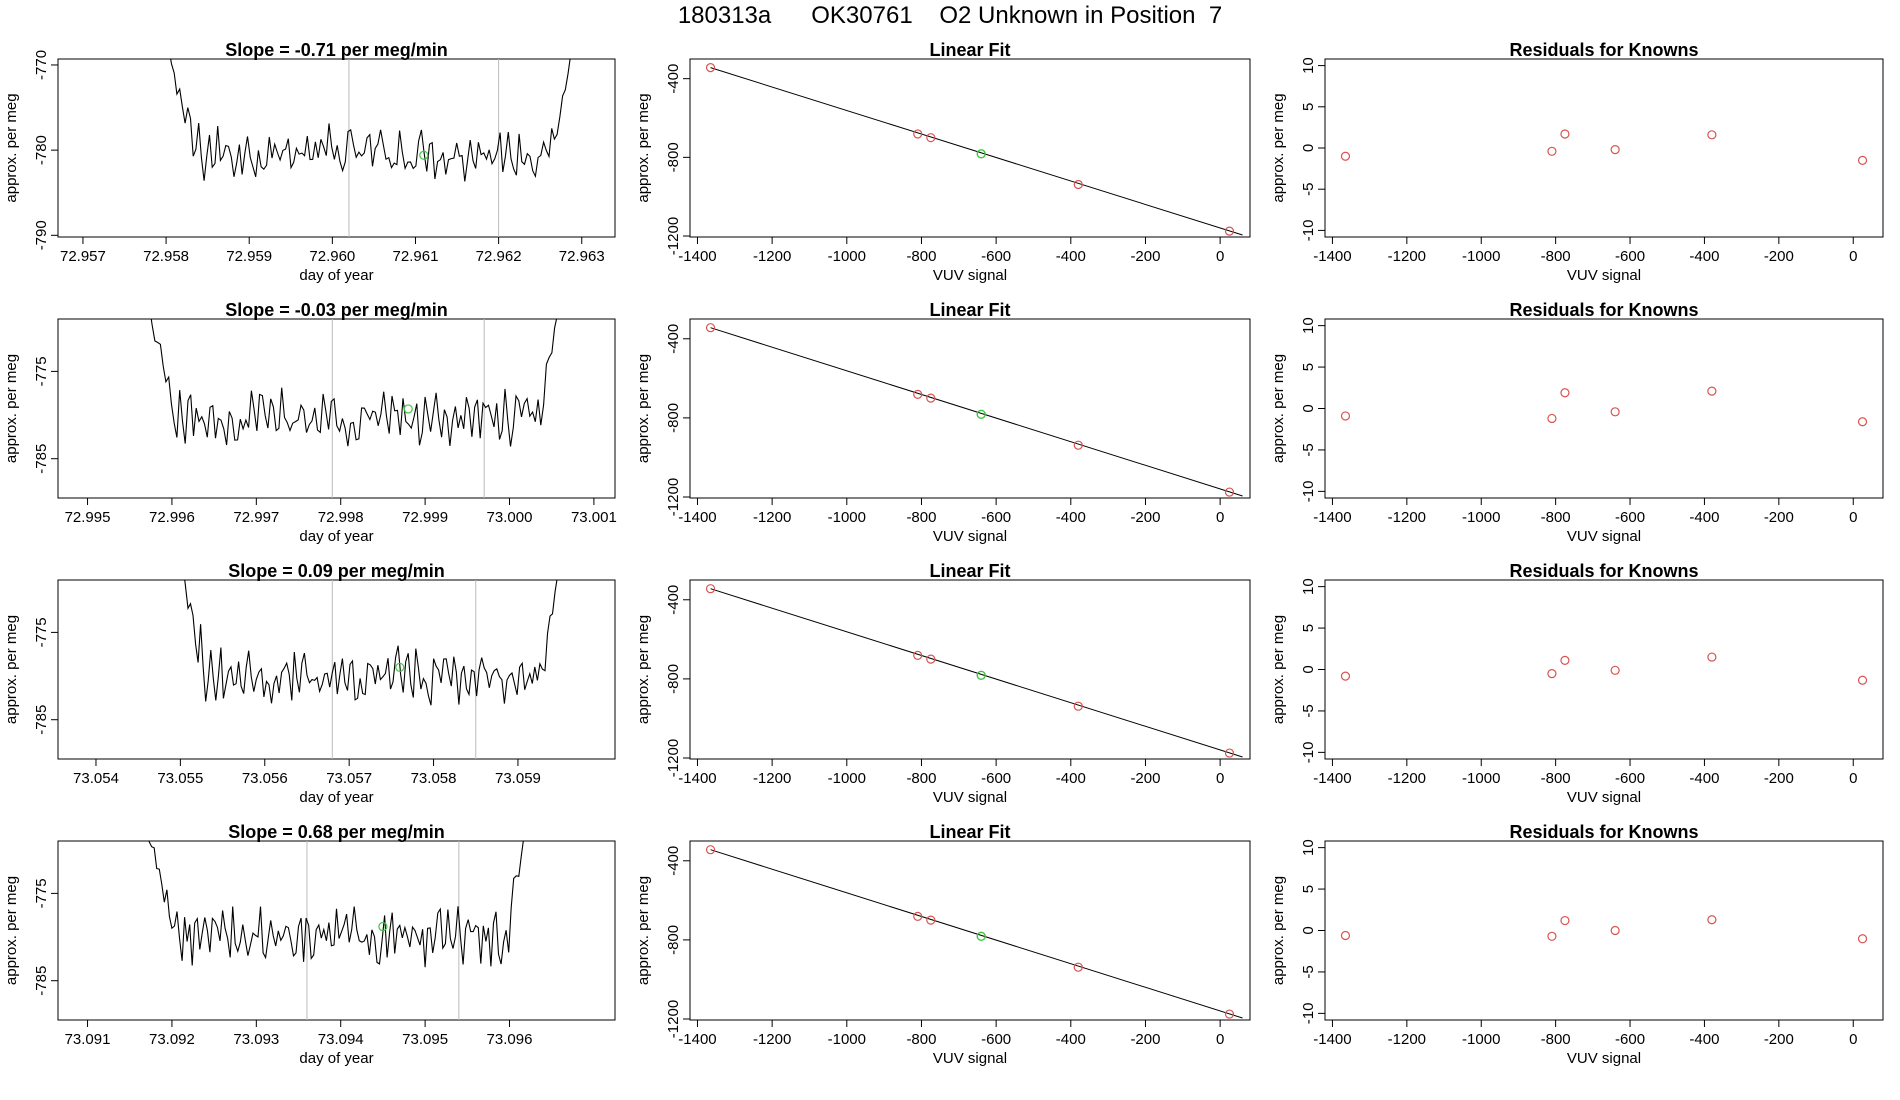 The height and width of the screenshot is (1100, 1900). What do you see at coordinates (499, 256) in the screenshot?
I see `x-tick-label: 72.962` at bounding box center [499, 256].